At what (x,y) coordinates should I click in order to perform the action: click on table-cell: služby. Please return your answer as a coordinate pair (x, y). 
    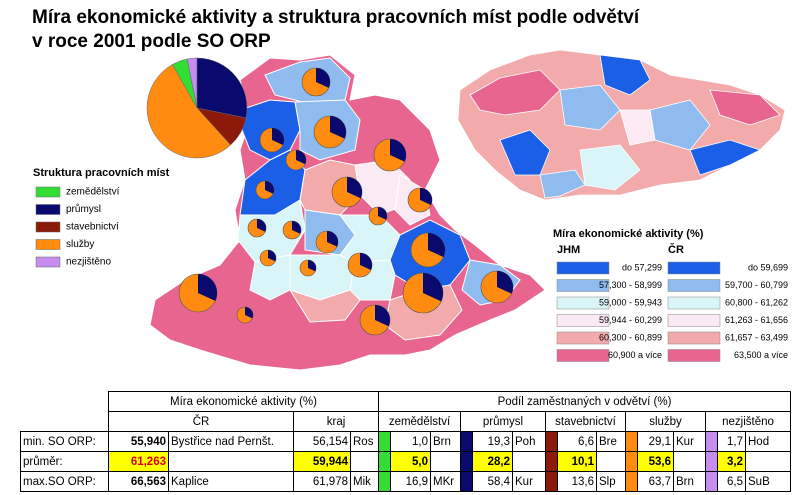
    Looking at the image, I should click on (665, 421).